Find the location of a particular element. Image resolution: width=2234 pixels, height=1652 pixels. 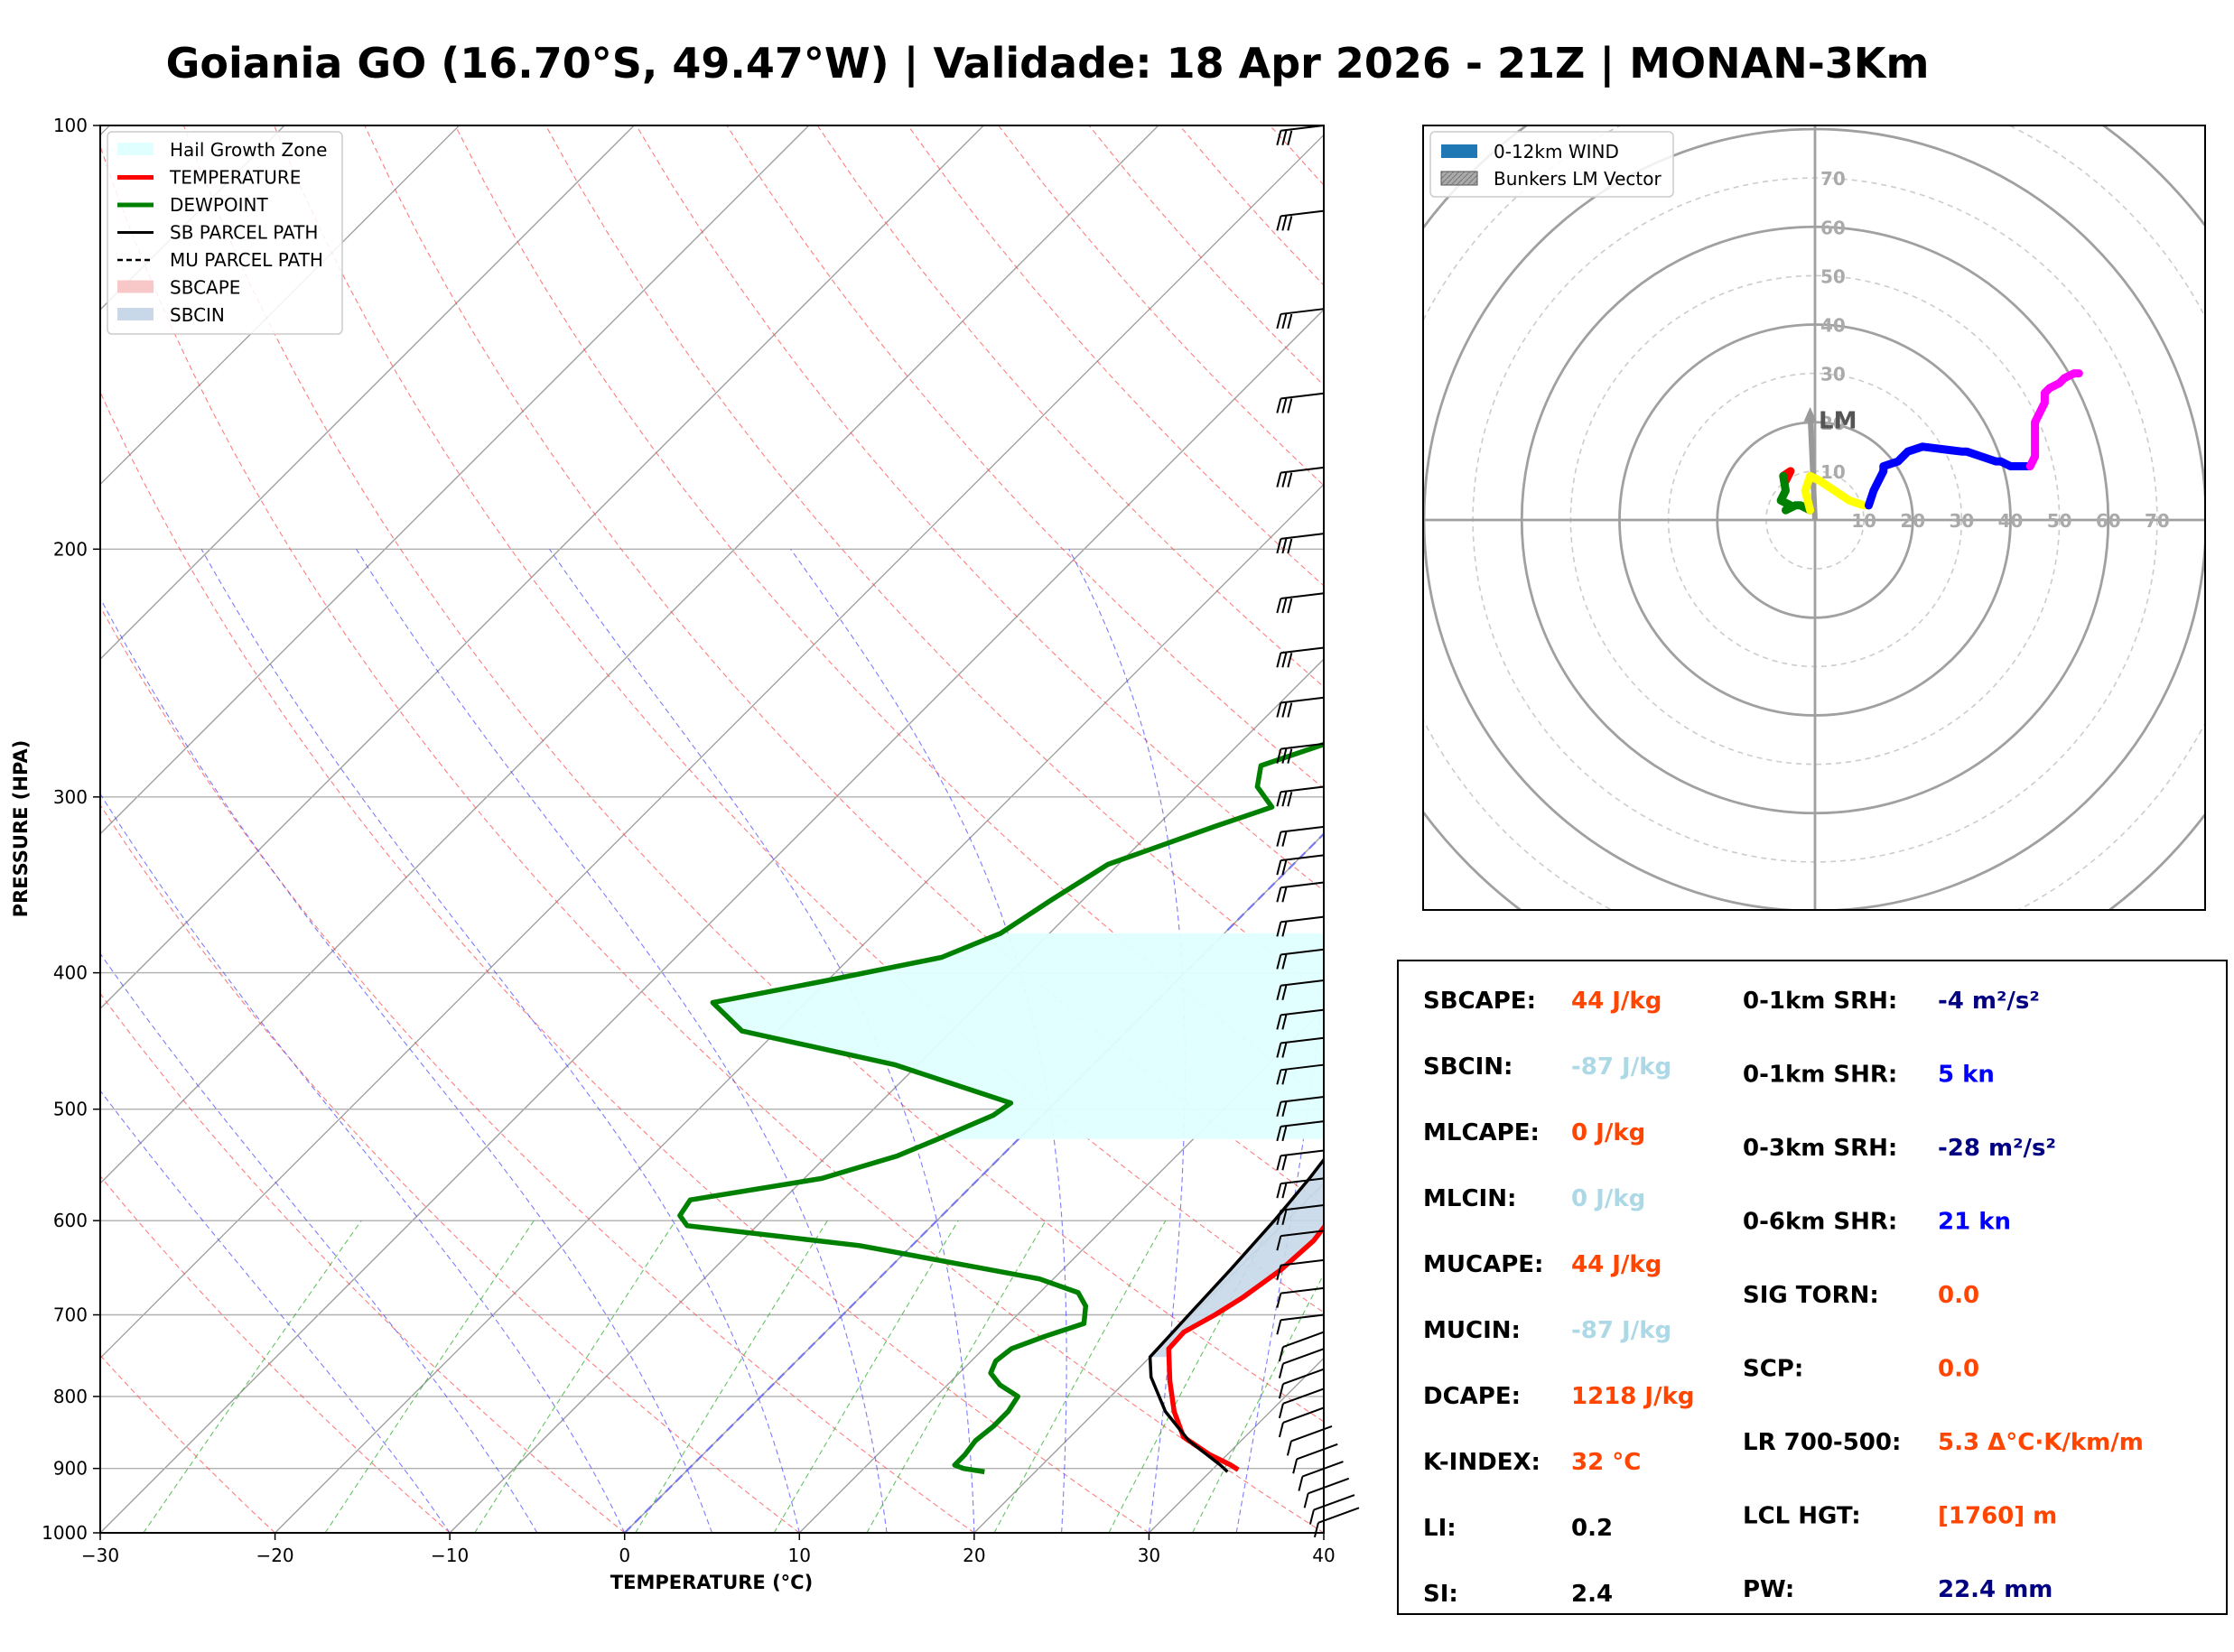

index-value: 32 °C is located at coordinates (1606, 1462).